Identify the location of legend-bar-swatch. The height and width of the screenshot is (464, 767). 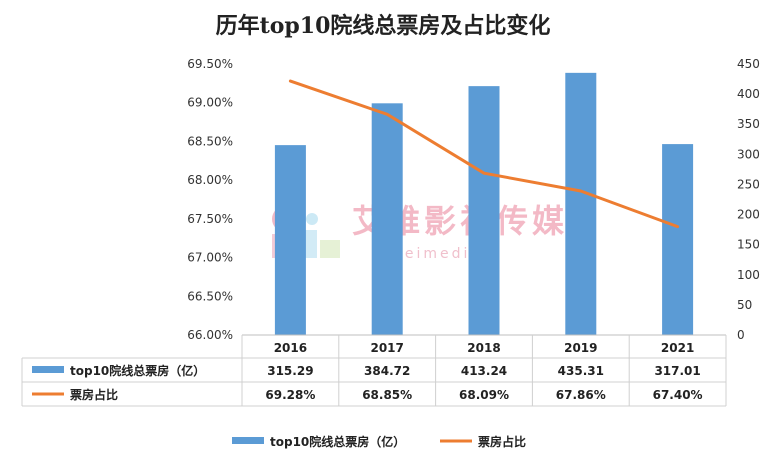
(248, 440).